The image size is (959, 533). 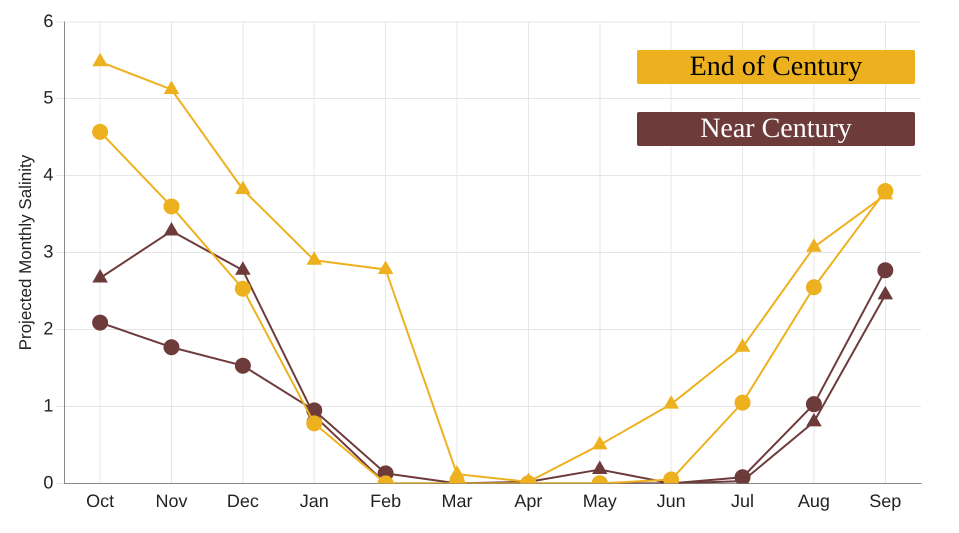 I want to click on x-tick-label: Aug, so click(x=814, y=501).